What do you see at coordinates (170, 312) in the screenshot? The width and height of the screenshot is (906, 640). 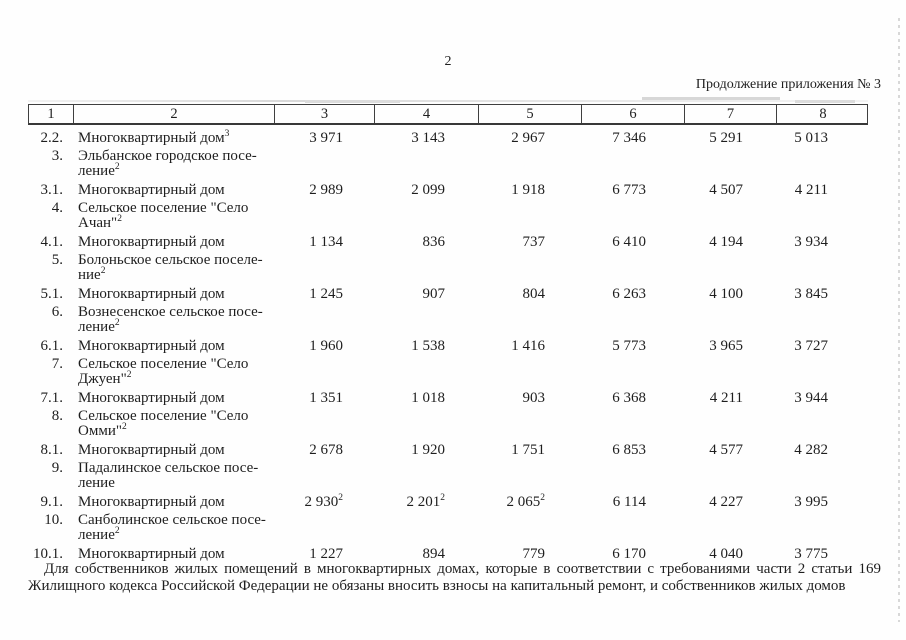 I see `row-name-line: Вознесенское сельское посе-` at bounding box center [170, 312].